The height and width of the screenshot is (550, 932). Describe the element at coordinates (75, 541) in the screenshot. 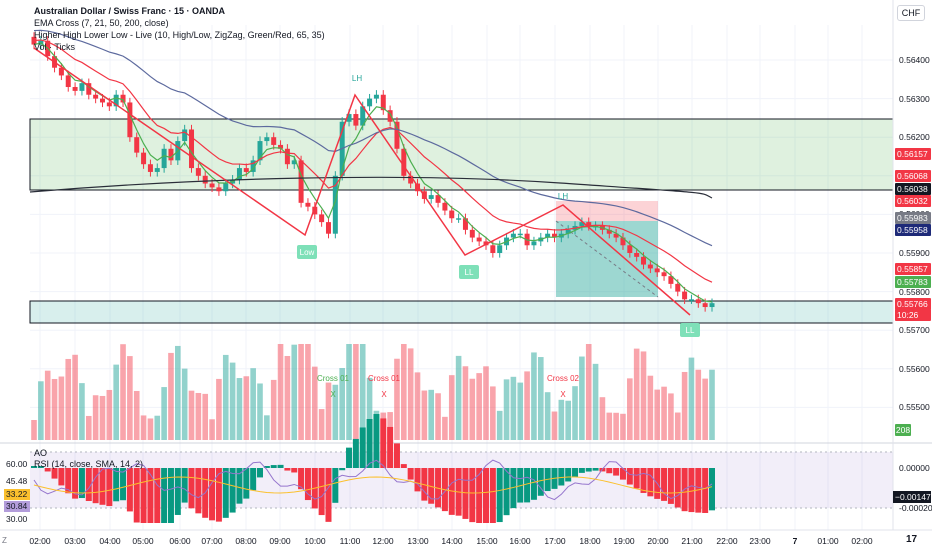

I see `time-tick: 03:00` at that location.